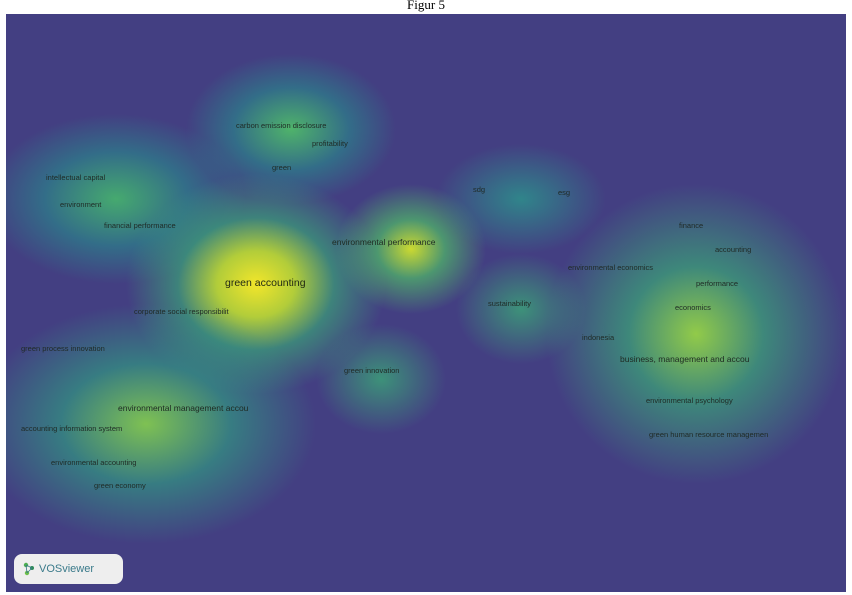 Image resolution: width=852 pixels, height=595 pixels. Describe the element at coordinates (709, 434) in the screenshot. I see `keyword-label: green human resource managemen` at that location.